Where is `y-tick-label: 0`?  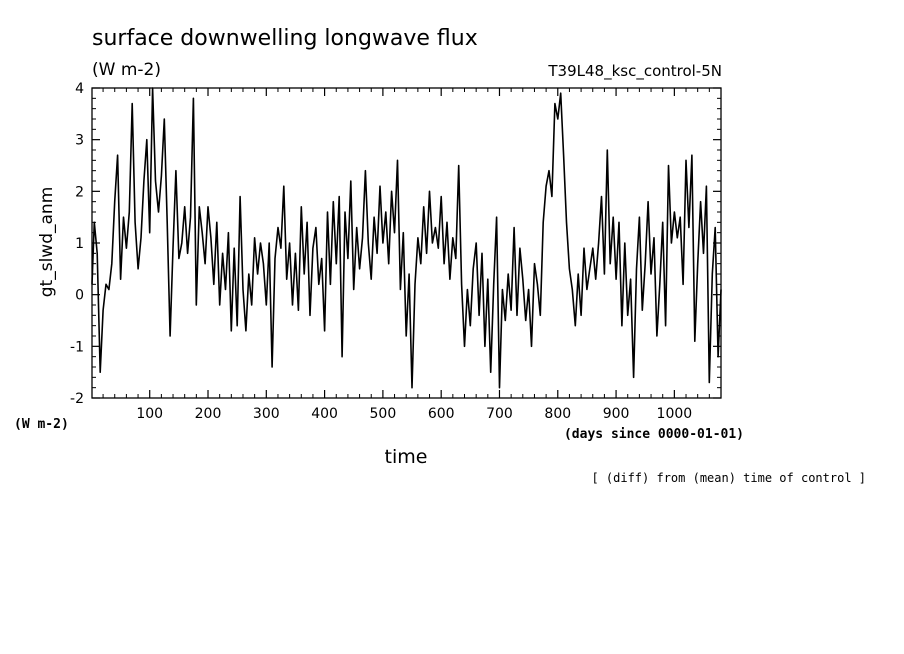 y-tick-label: 0 is located at coordinates (79, 296).